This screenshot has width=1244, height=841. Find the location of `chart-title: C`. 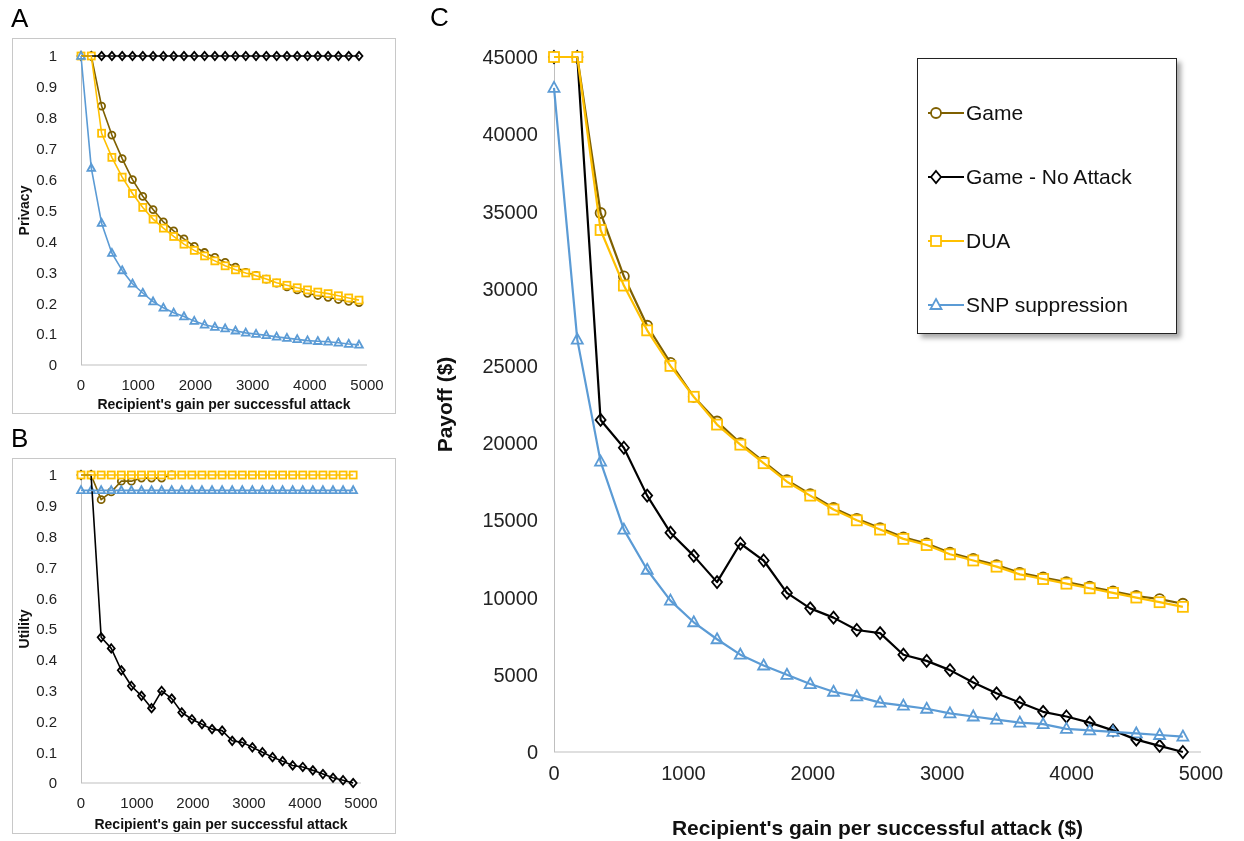

chart-title: C is located at coordinates (439, 17).